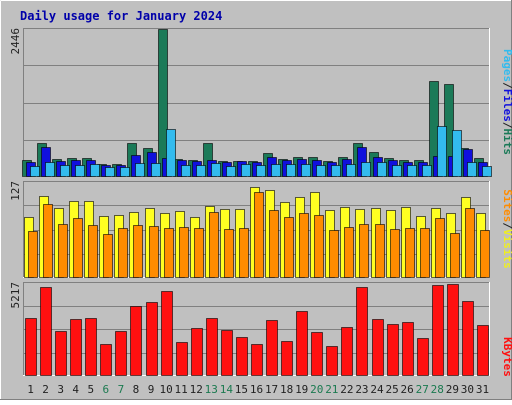  I want to click on panel-middle-legend: Sites/Visits, so click(506, 229).